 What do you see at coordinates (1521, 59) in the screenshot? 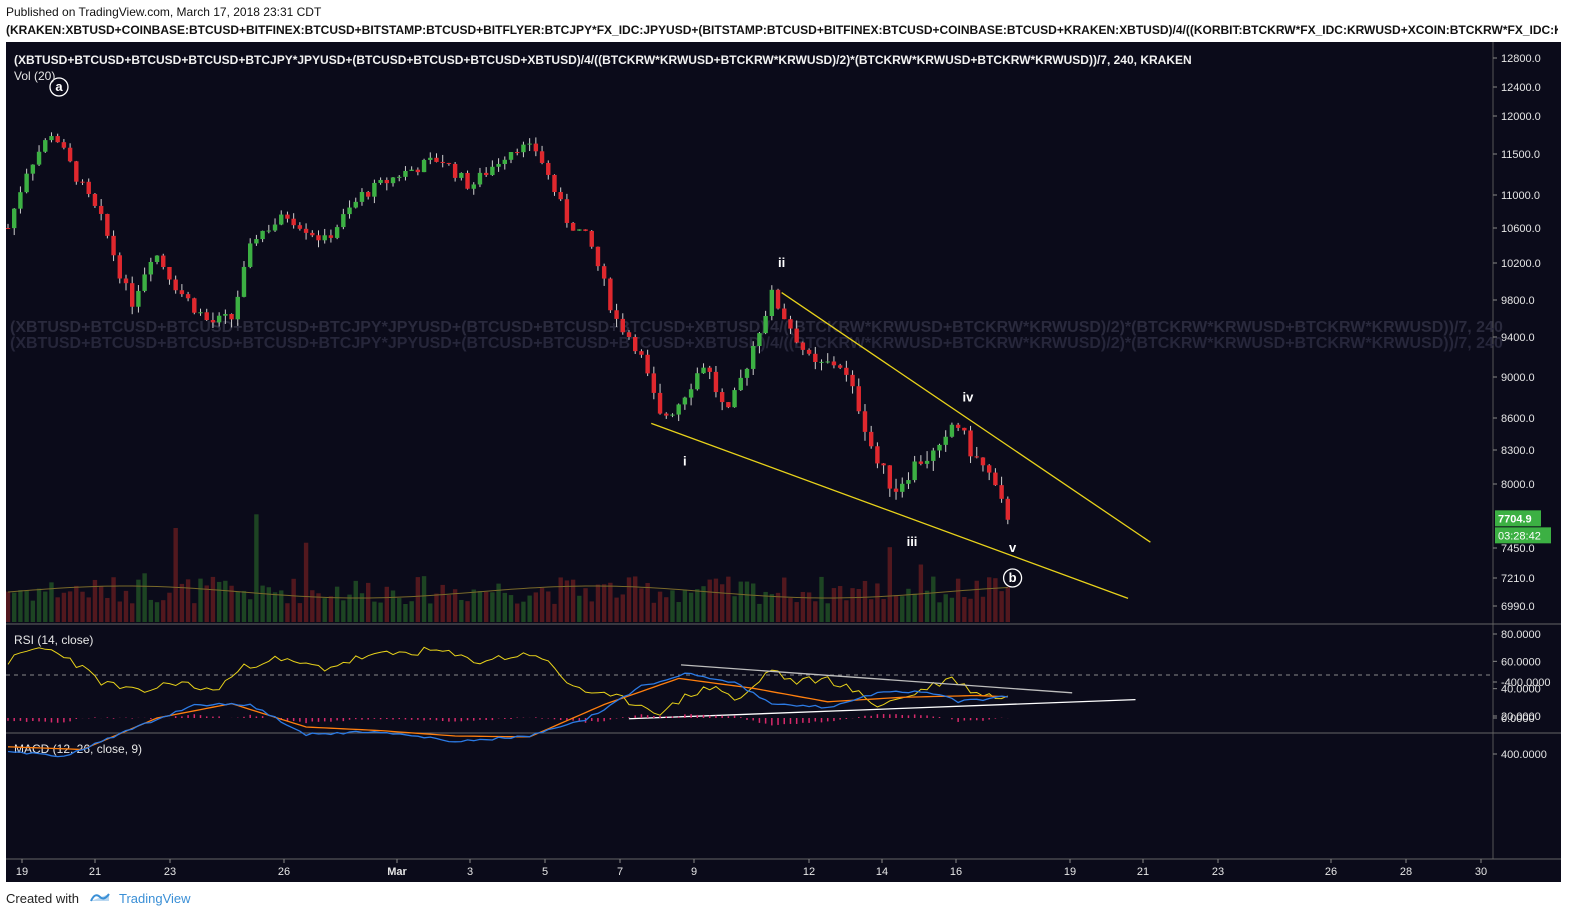
I see `price-axis-label: 12800.0` at bounding box center [1521, 59].